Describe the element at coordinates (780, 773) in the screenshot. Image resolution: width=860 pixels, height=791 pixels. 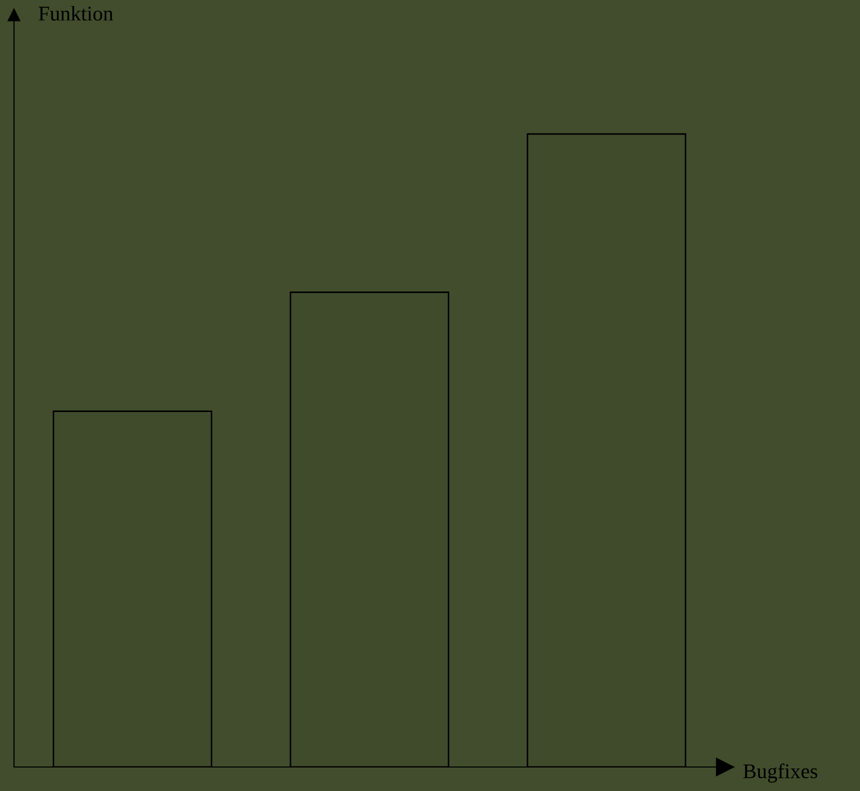
I see `x-axis-title: Bugfixes` at that location.